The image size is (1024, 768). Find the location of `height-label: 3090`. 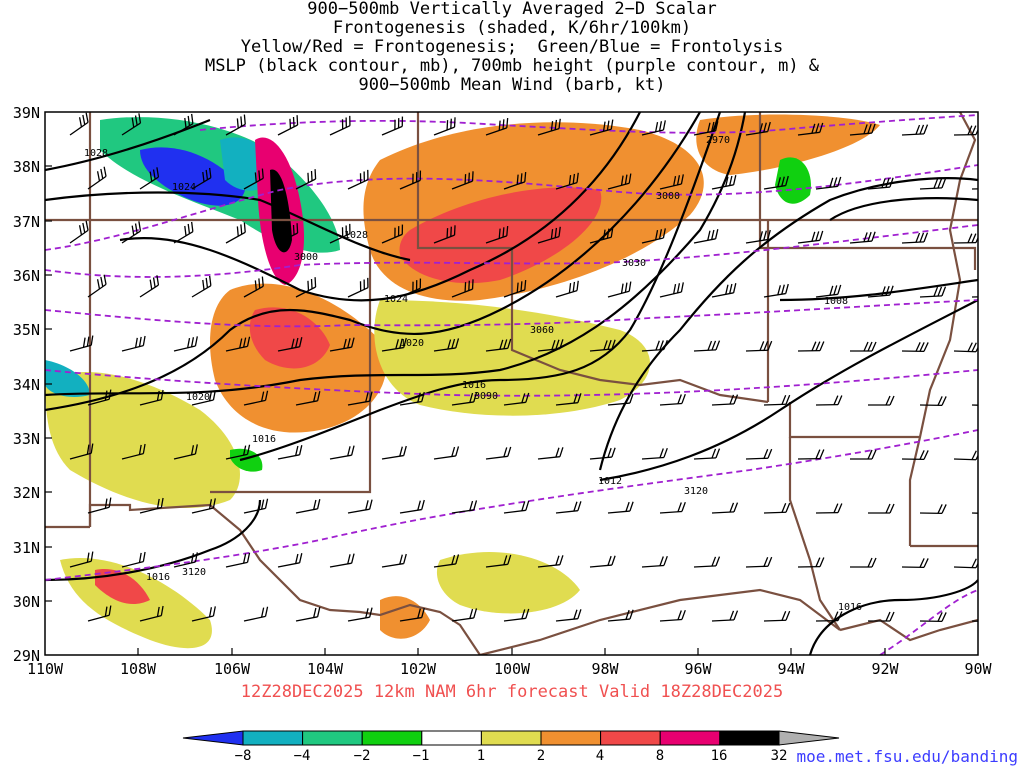

height-label: 3090 is located at coordinates (486, 396).